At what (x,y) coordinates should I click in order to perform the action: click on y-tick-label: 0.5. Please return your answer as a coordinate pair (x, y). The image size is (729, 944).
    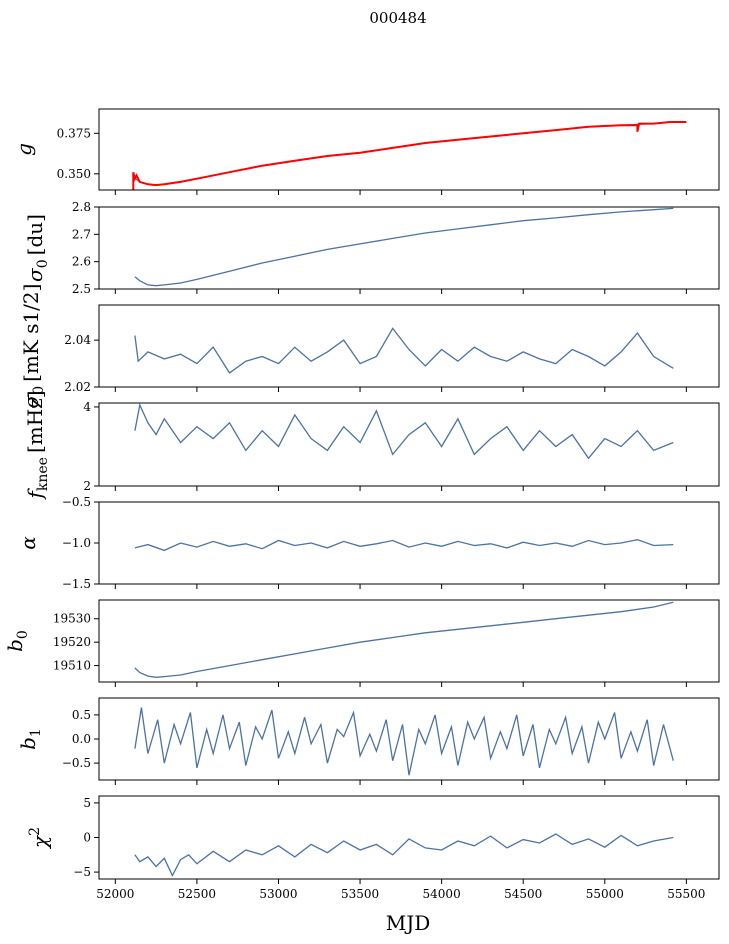
    Looking at the image, I should click on (81, 715).